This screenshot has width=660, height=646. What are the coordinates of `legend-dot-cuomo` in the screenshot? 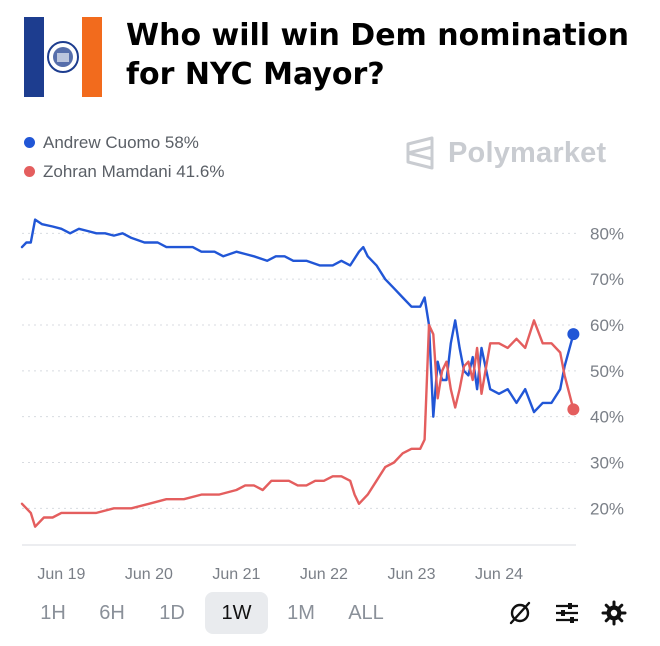 It's located at (29, 142).